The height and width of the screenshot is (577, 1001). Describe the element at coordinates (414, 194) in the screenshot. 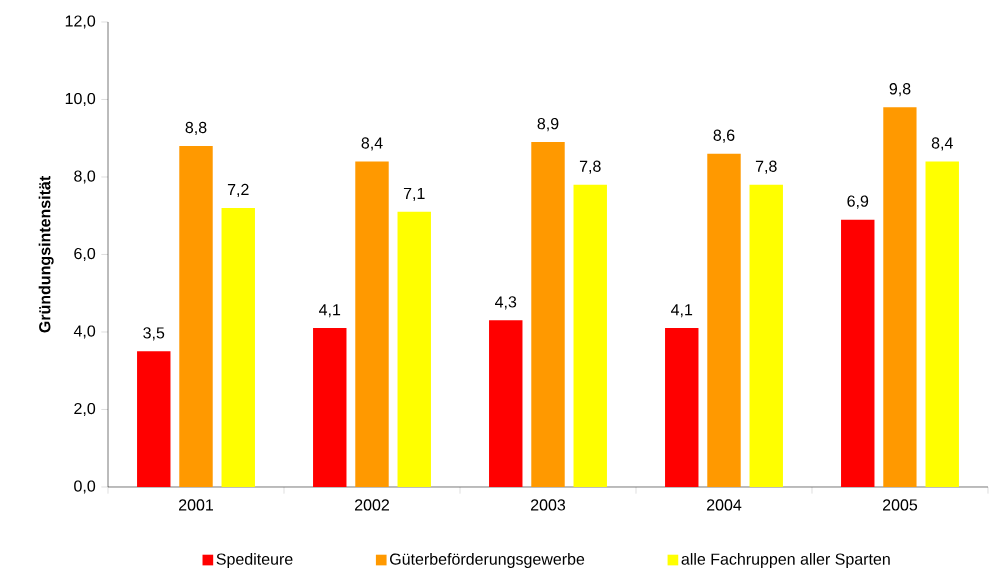

I see `data-label: 7,1` at that location.